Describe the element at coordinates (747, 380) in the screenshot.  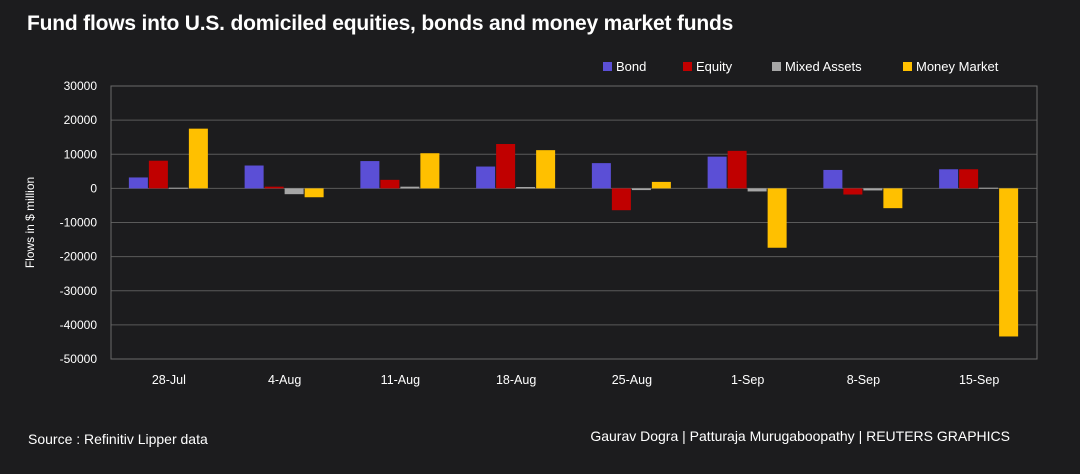
I see `x-tick-label: 1-Sep` at that location.